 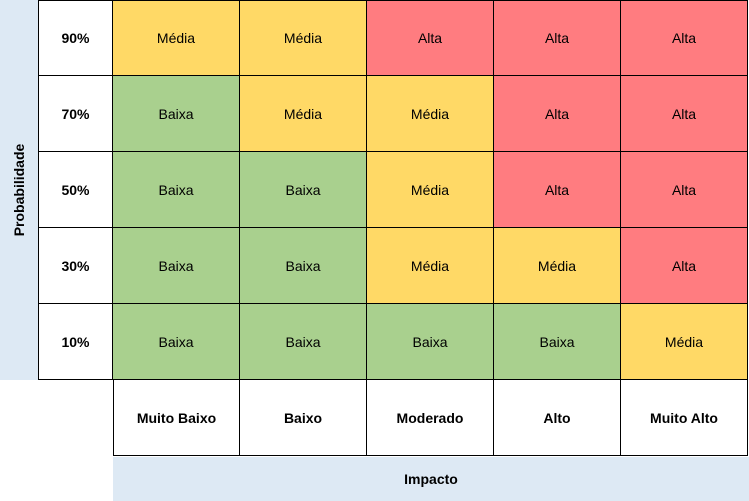 What do you see at coordinates (684, 418) in the screenshot?
I see `impact-label: Muito Alto` at bounding box center [684, 418].